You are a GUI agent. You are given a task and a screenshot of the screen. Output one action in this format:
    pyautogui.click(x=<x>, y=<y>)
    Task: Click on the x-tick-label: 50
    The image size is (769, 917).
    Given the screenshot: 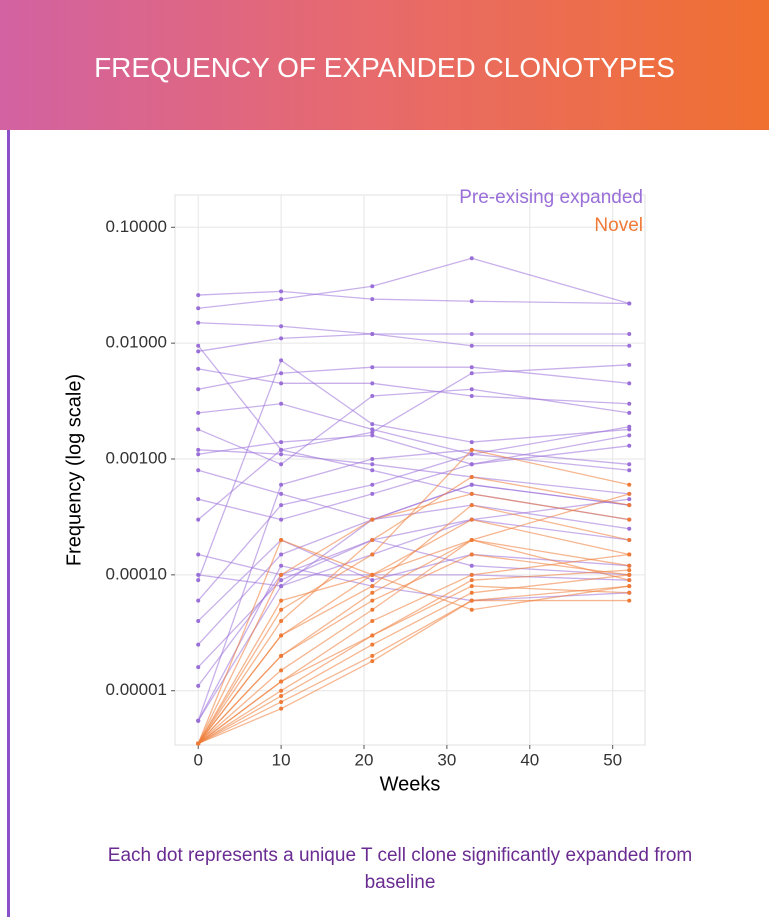 What is the action you would take?
    pyautogui.click(x=612, y=759)
    